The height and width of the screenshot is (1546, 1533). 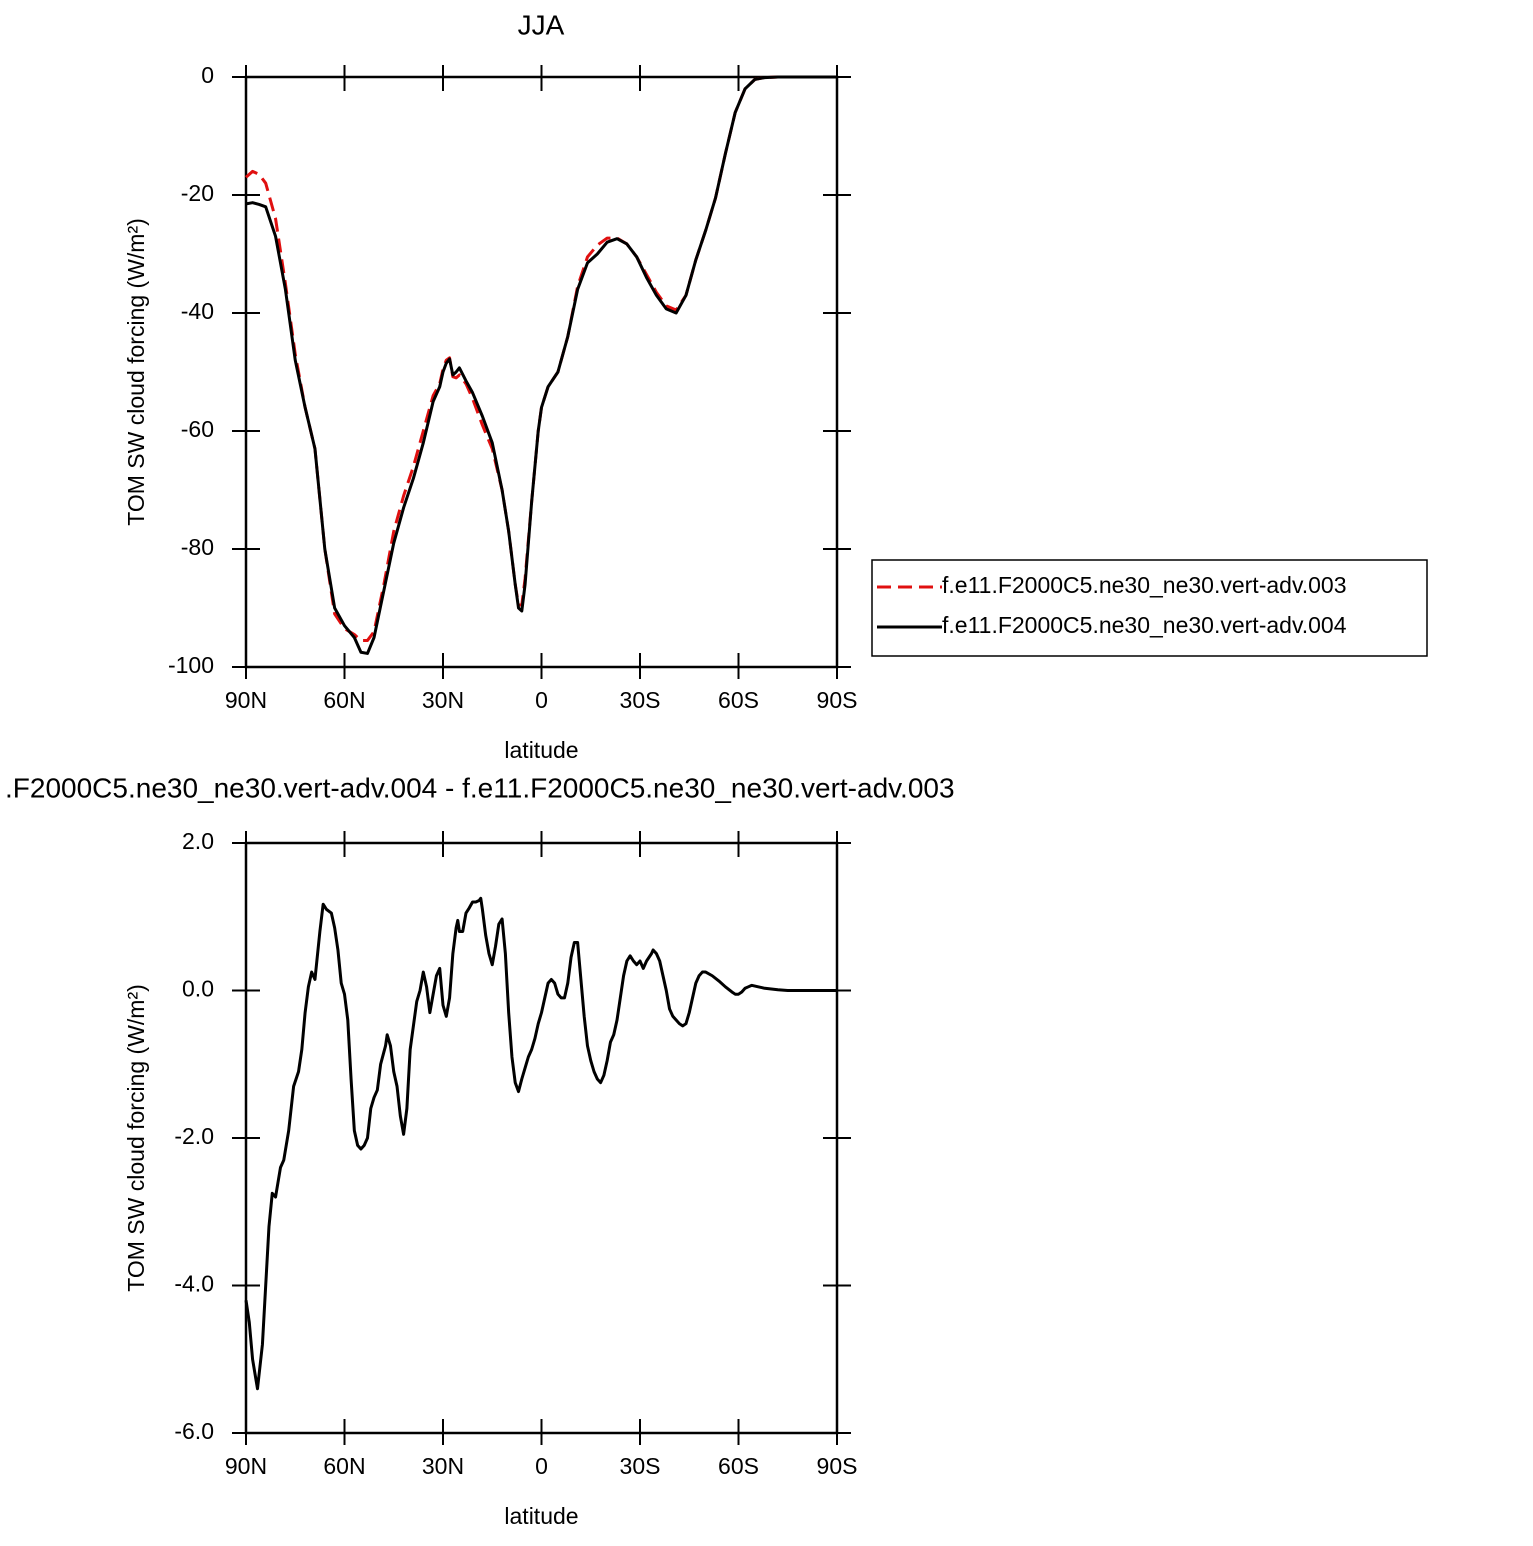 I want to click on legend-box, so click(x=1149, y=608).